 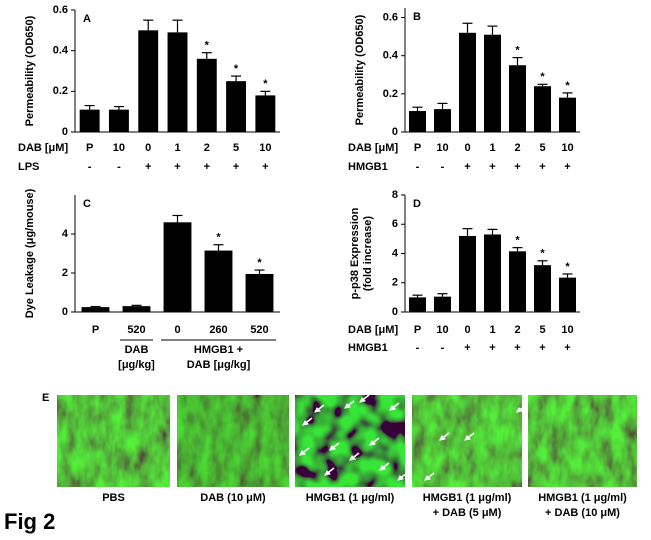 I want to click on panel-label: A, so click(x=87, y=19).